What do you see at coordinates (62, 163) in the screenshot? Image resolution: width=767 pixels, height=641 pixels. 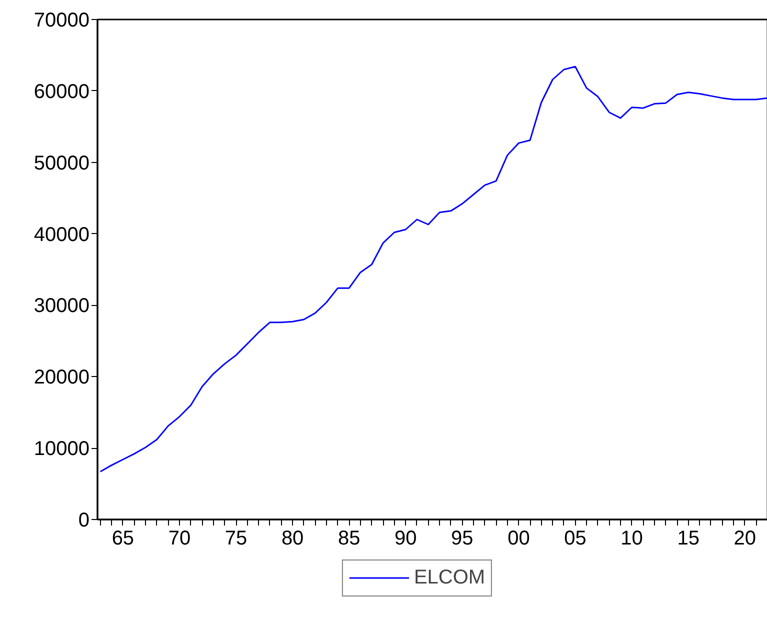 I see `y-tick-label: 50000` at bounding box center [62, 163].